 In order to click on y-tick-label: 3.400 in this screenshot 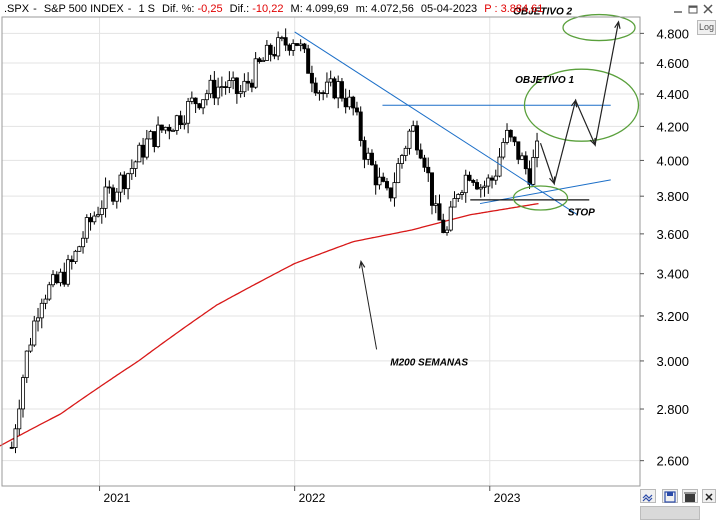, I will do `click(672, 274)`.